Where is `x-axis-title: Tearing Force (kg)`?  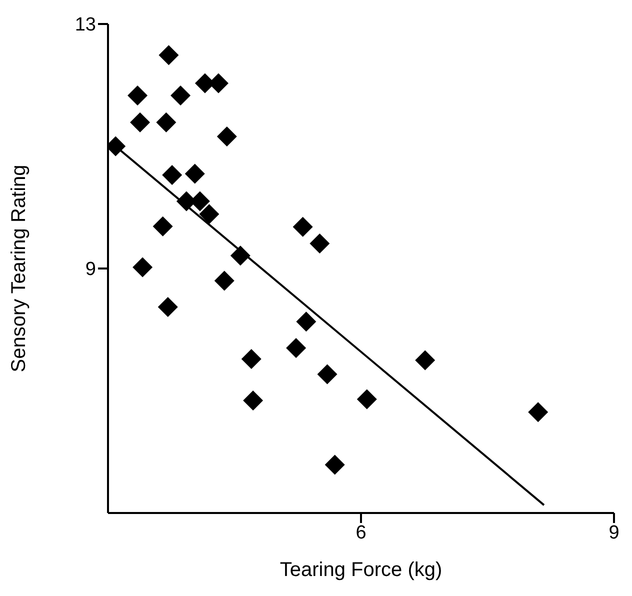 x-axis-title: Tearing Force (kg) is located at coordinates (361, 570).